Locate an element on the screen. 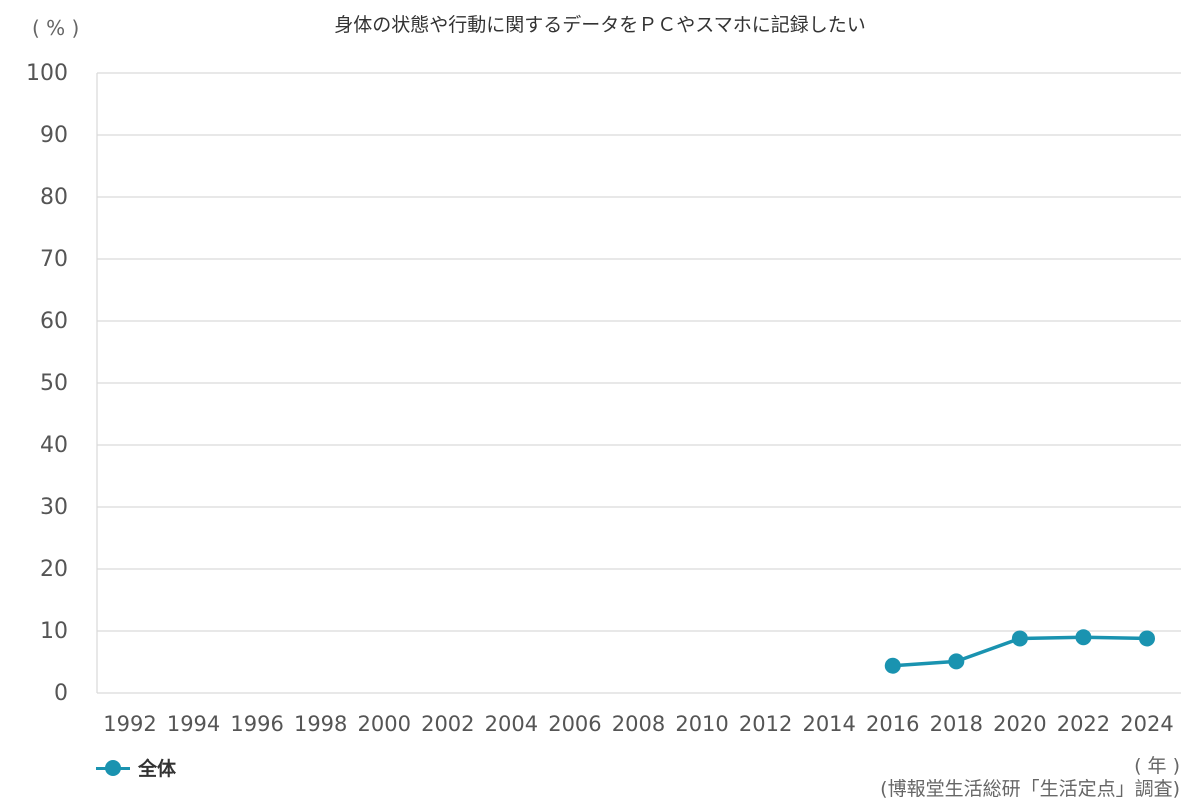 The width and height of the screenshot is (1200, 801). x-tick-label-2002: 2002 is located at coordinates (447, 724).